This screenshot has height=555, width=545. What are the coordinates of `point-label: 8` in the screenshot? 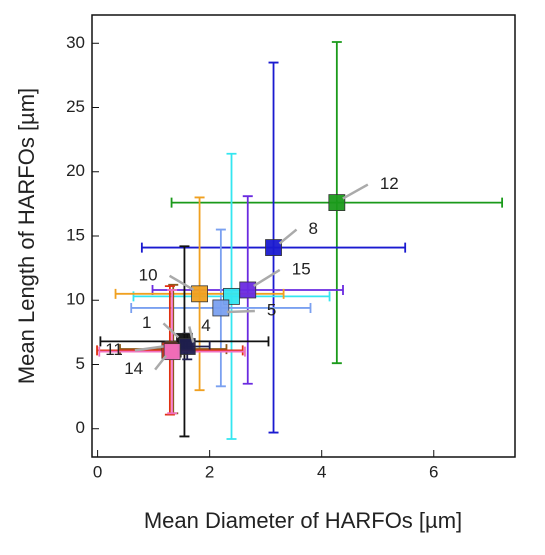 It's located at (313, 228).